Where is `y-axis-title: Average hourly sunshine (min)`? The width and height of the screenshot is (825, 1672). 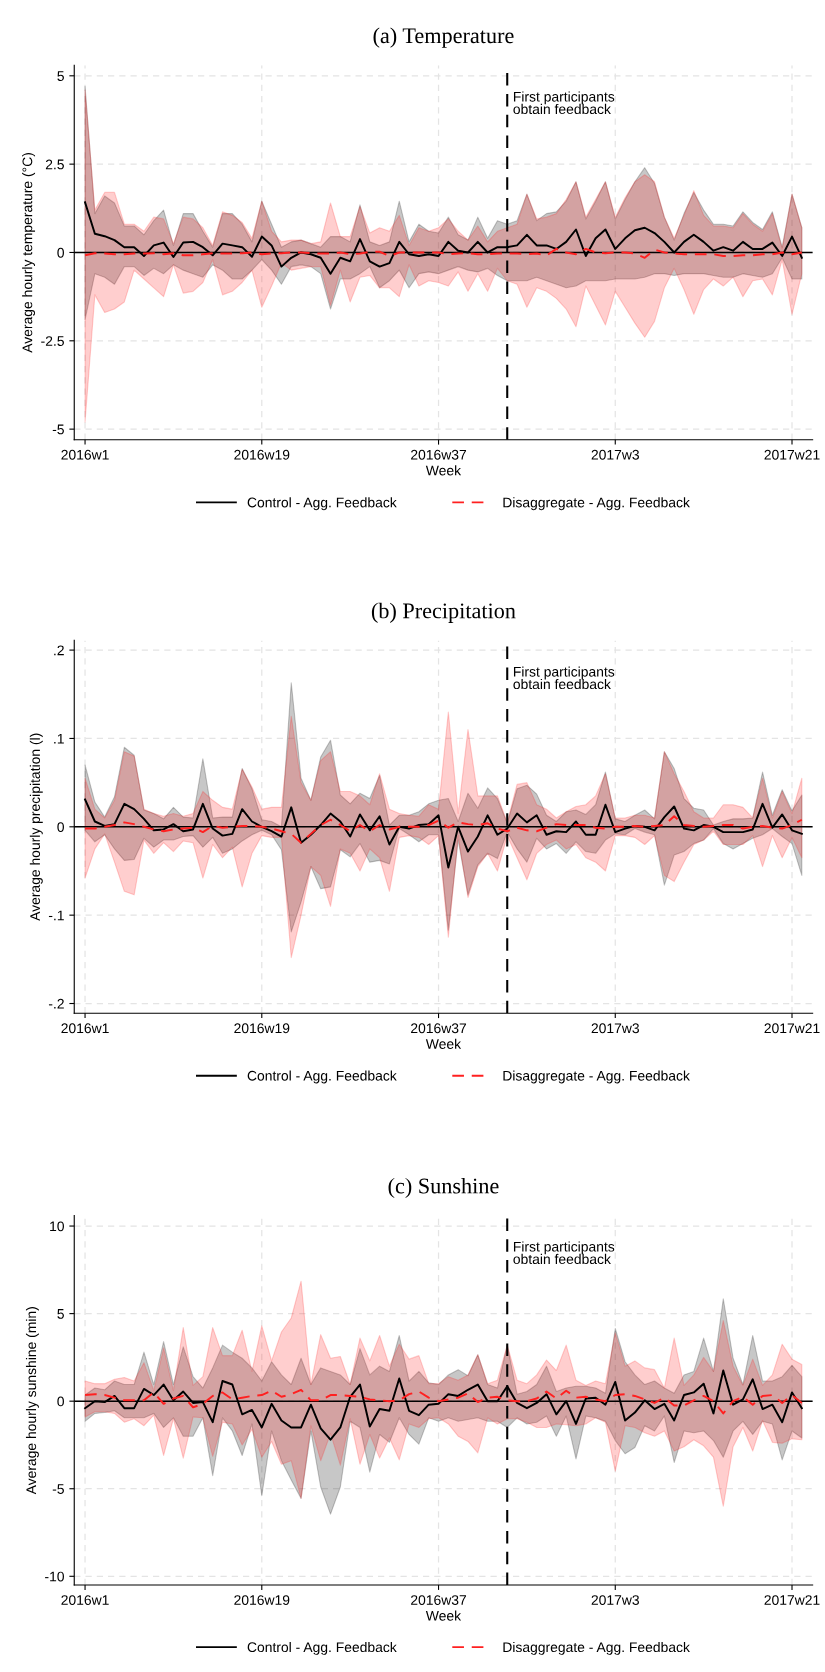 y-axis-title: Average hourly sunshine (min) is located at coordinates (32, 1401).